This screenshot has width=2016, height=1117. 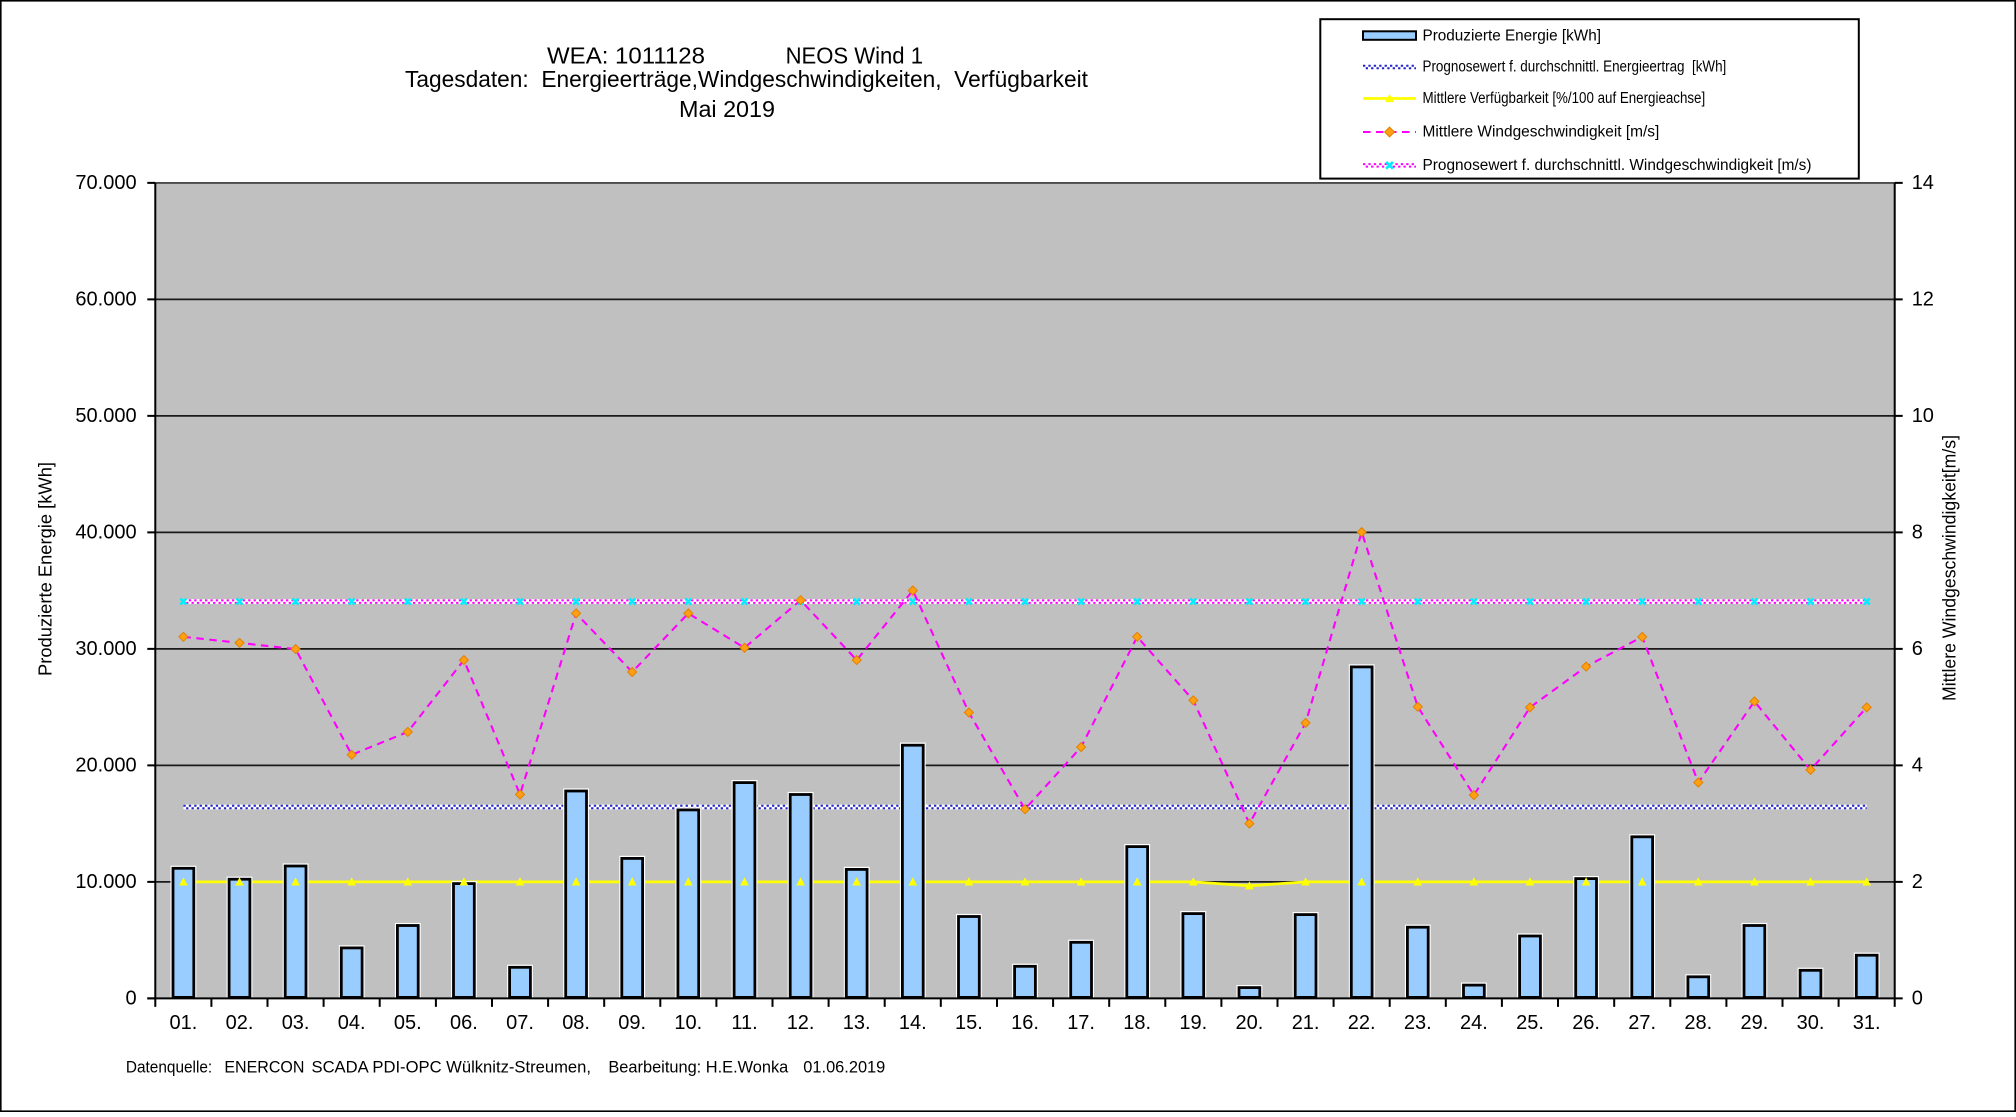 What do you see at coordinates (1362, 1023) in the screenshot?
I see `svg-text: 22.` at bounding box center [1362, 1023].